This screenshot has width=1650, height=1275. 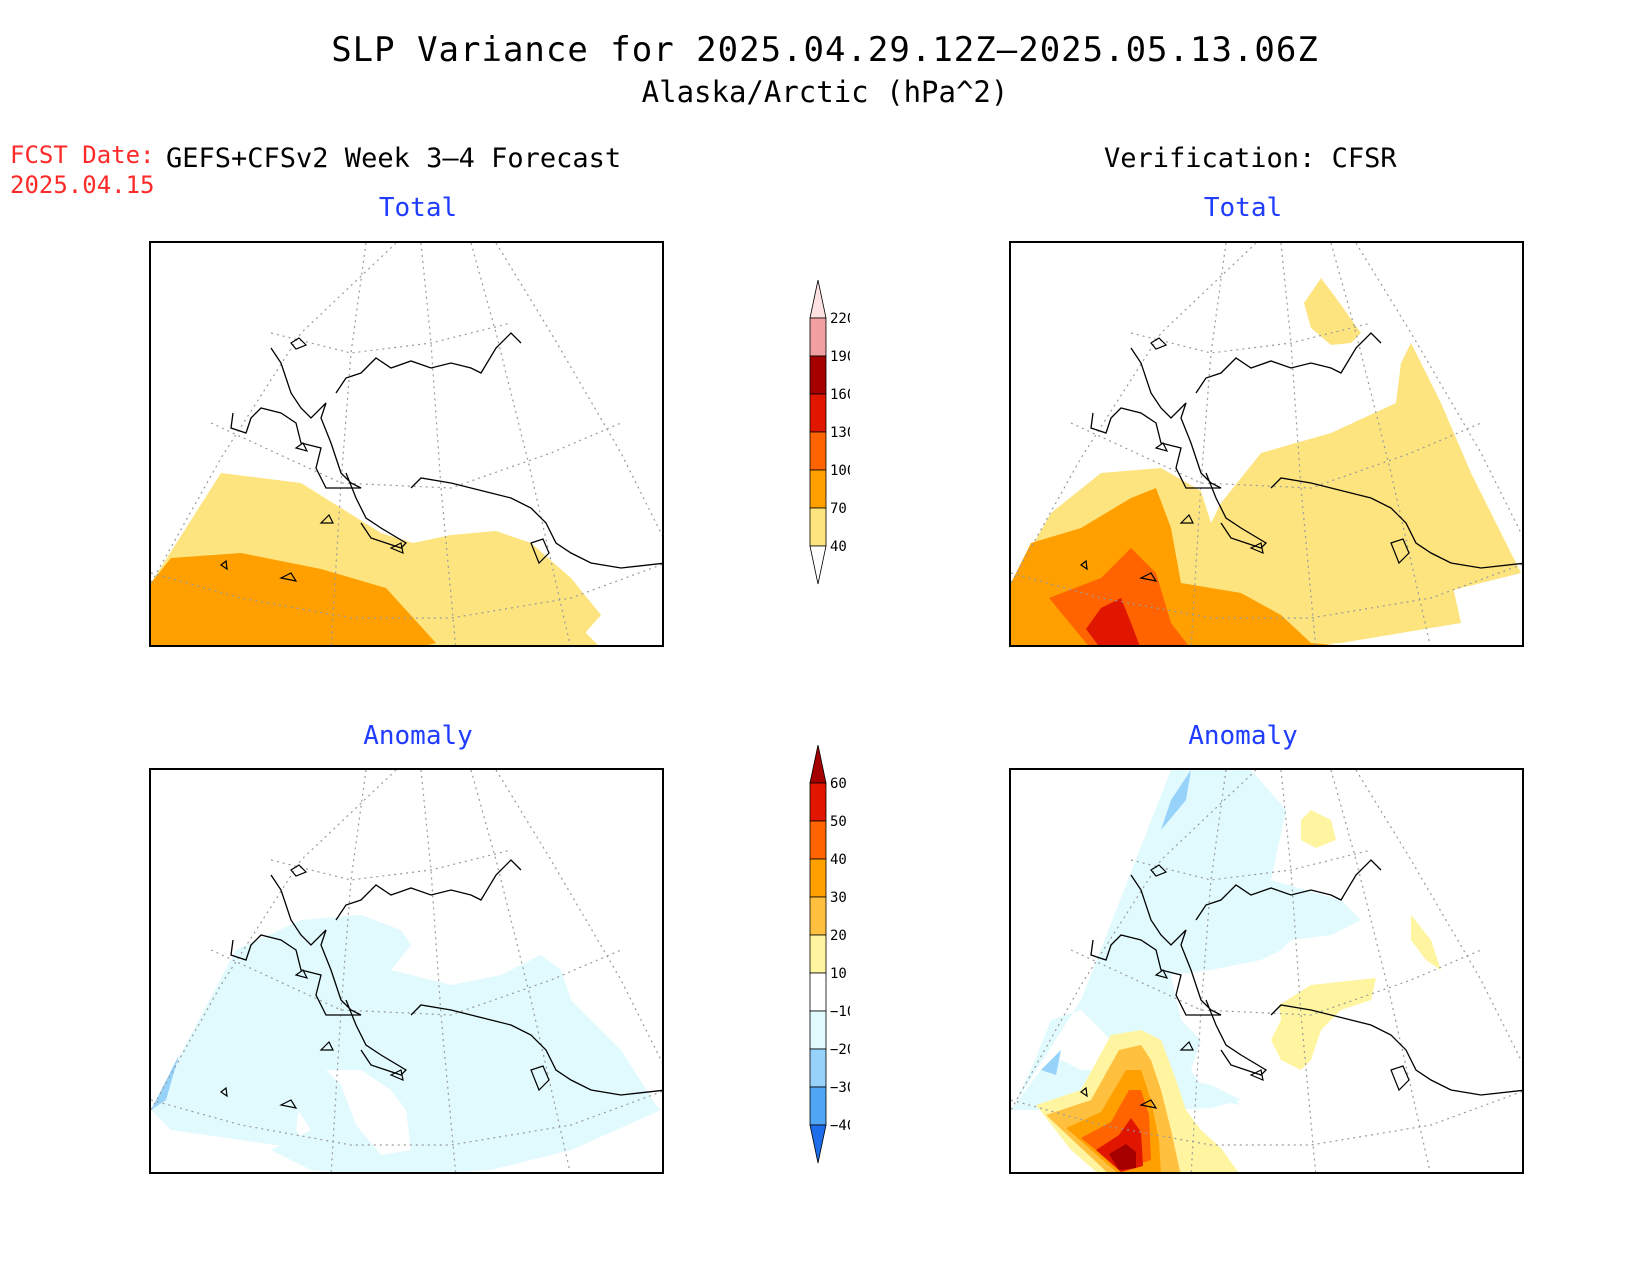 I want to click on map-panel-forecast-total, so click(x=406, y=444).